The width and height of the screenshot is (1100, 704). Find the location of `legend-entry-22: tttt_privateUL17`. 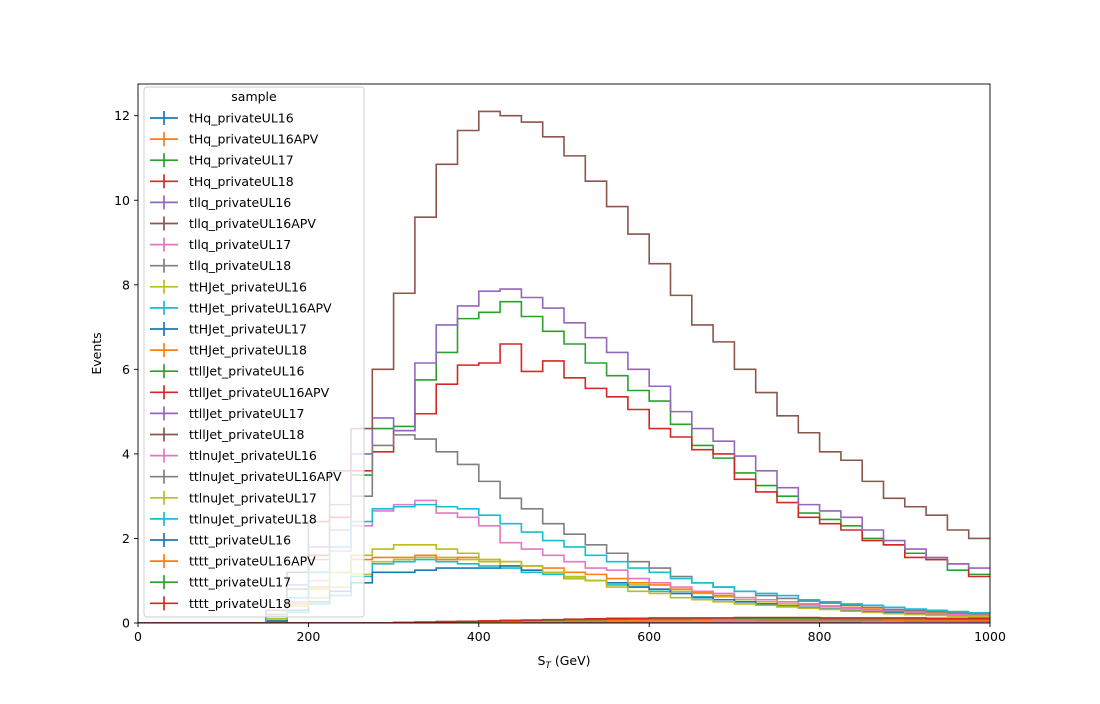

legend-entry-22: tttt_privateUL17 is located at coordinates (220, 582).